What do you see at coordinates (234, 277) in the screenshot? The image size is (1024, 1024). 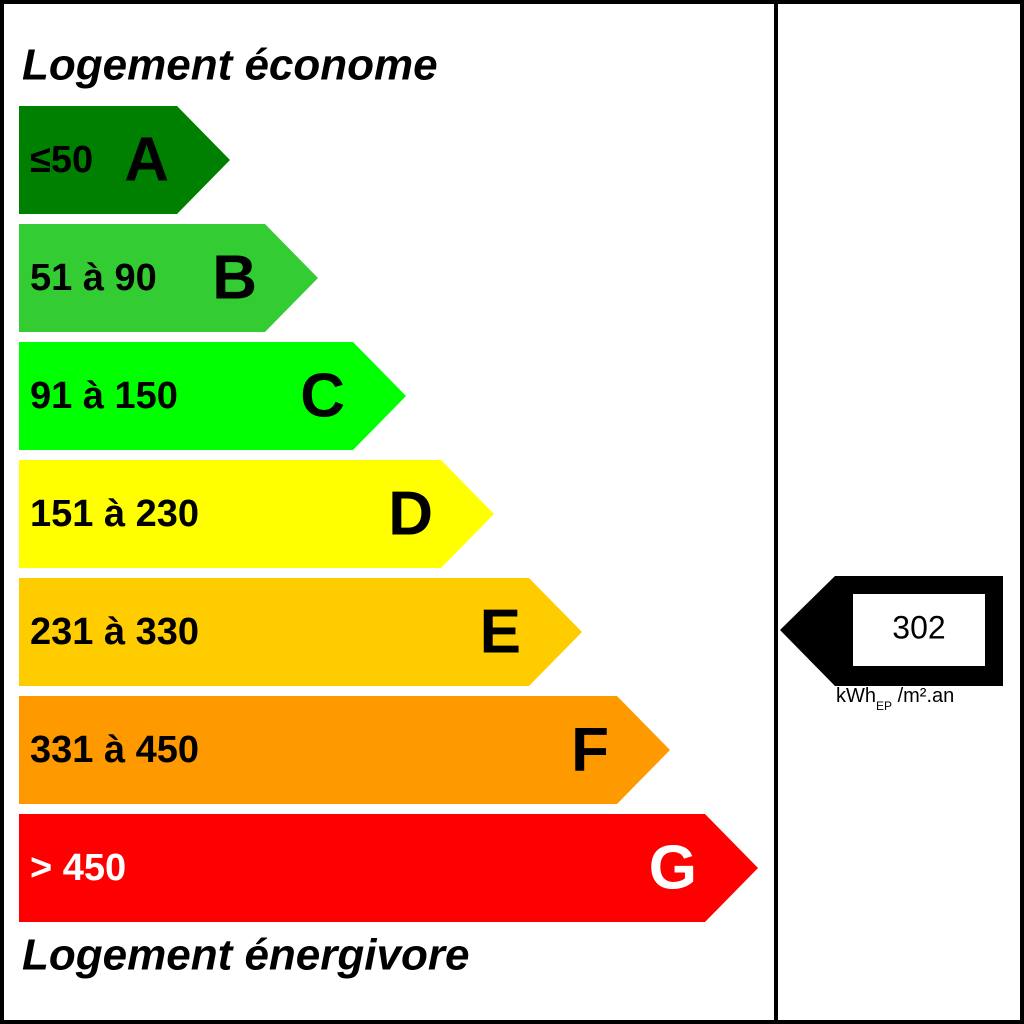 I see `class-letter: B` at bounding box center [234, 277].